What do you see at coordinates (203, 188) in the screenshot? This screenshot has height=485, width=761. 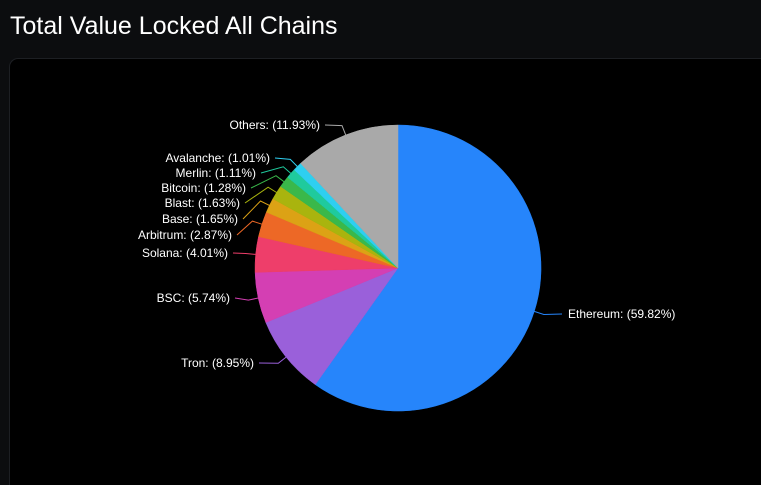 I see `slice-label-bitcoin: Bitcoin: (1.28%)` at bounding box center [203, 188].